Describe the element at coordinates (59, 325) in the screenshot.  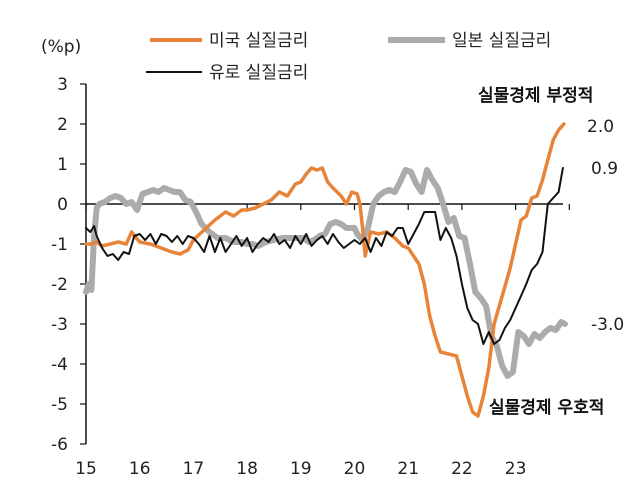
I see `y-tick-label: -3` at that location.